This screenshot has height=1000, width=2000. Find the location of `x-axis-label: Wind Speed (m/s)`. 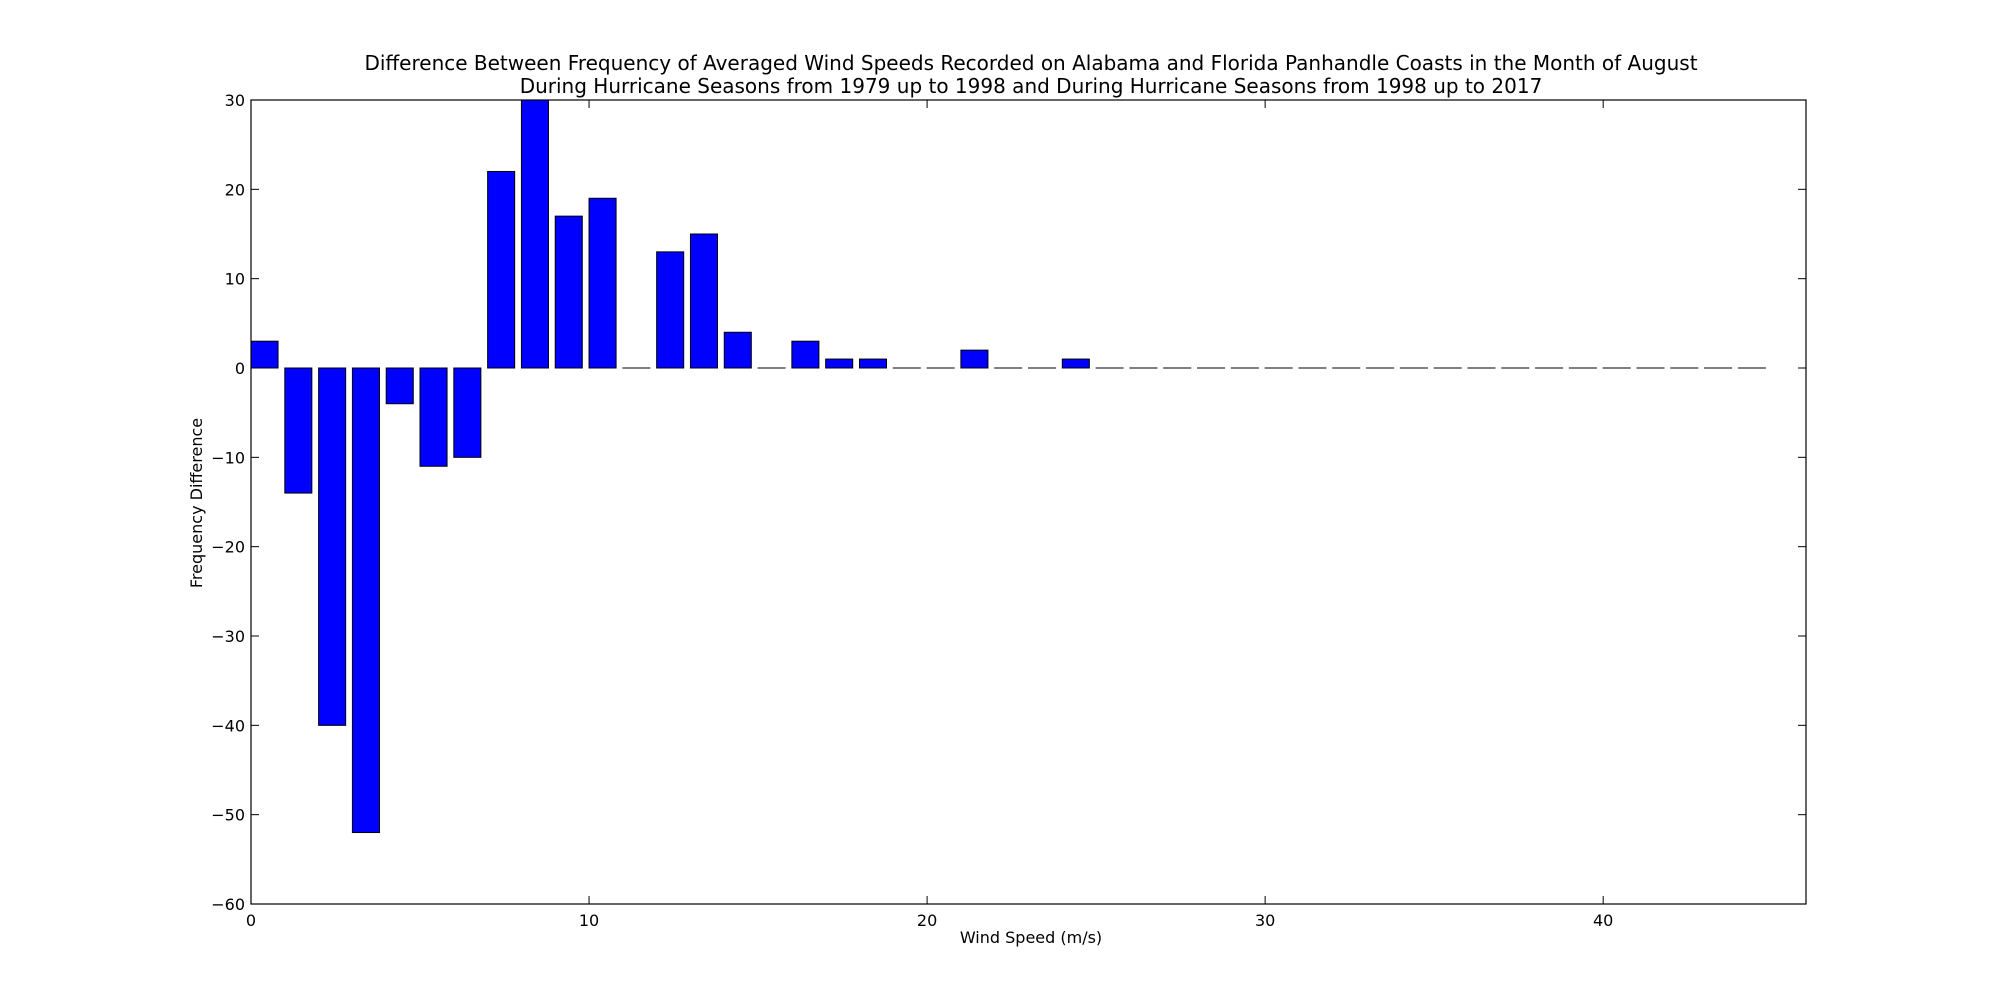

x-axis-label: Wind Speed (m/s) is located at coordinates (1031, 937).